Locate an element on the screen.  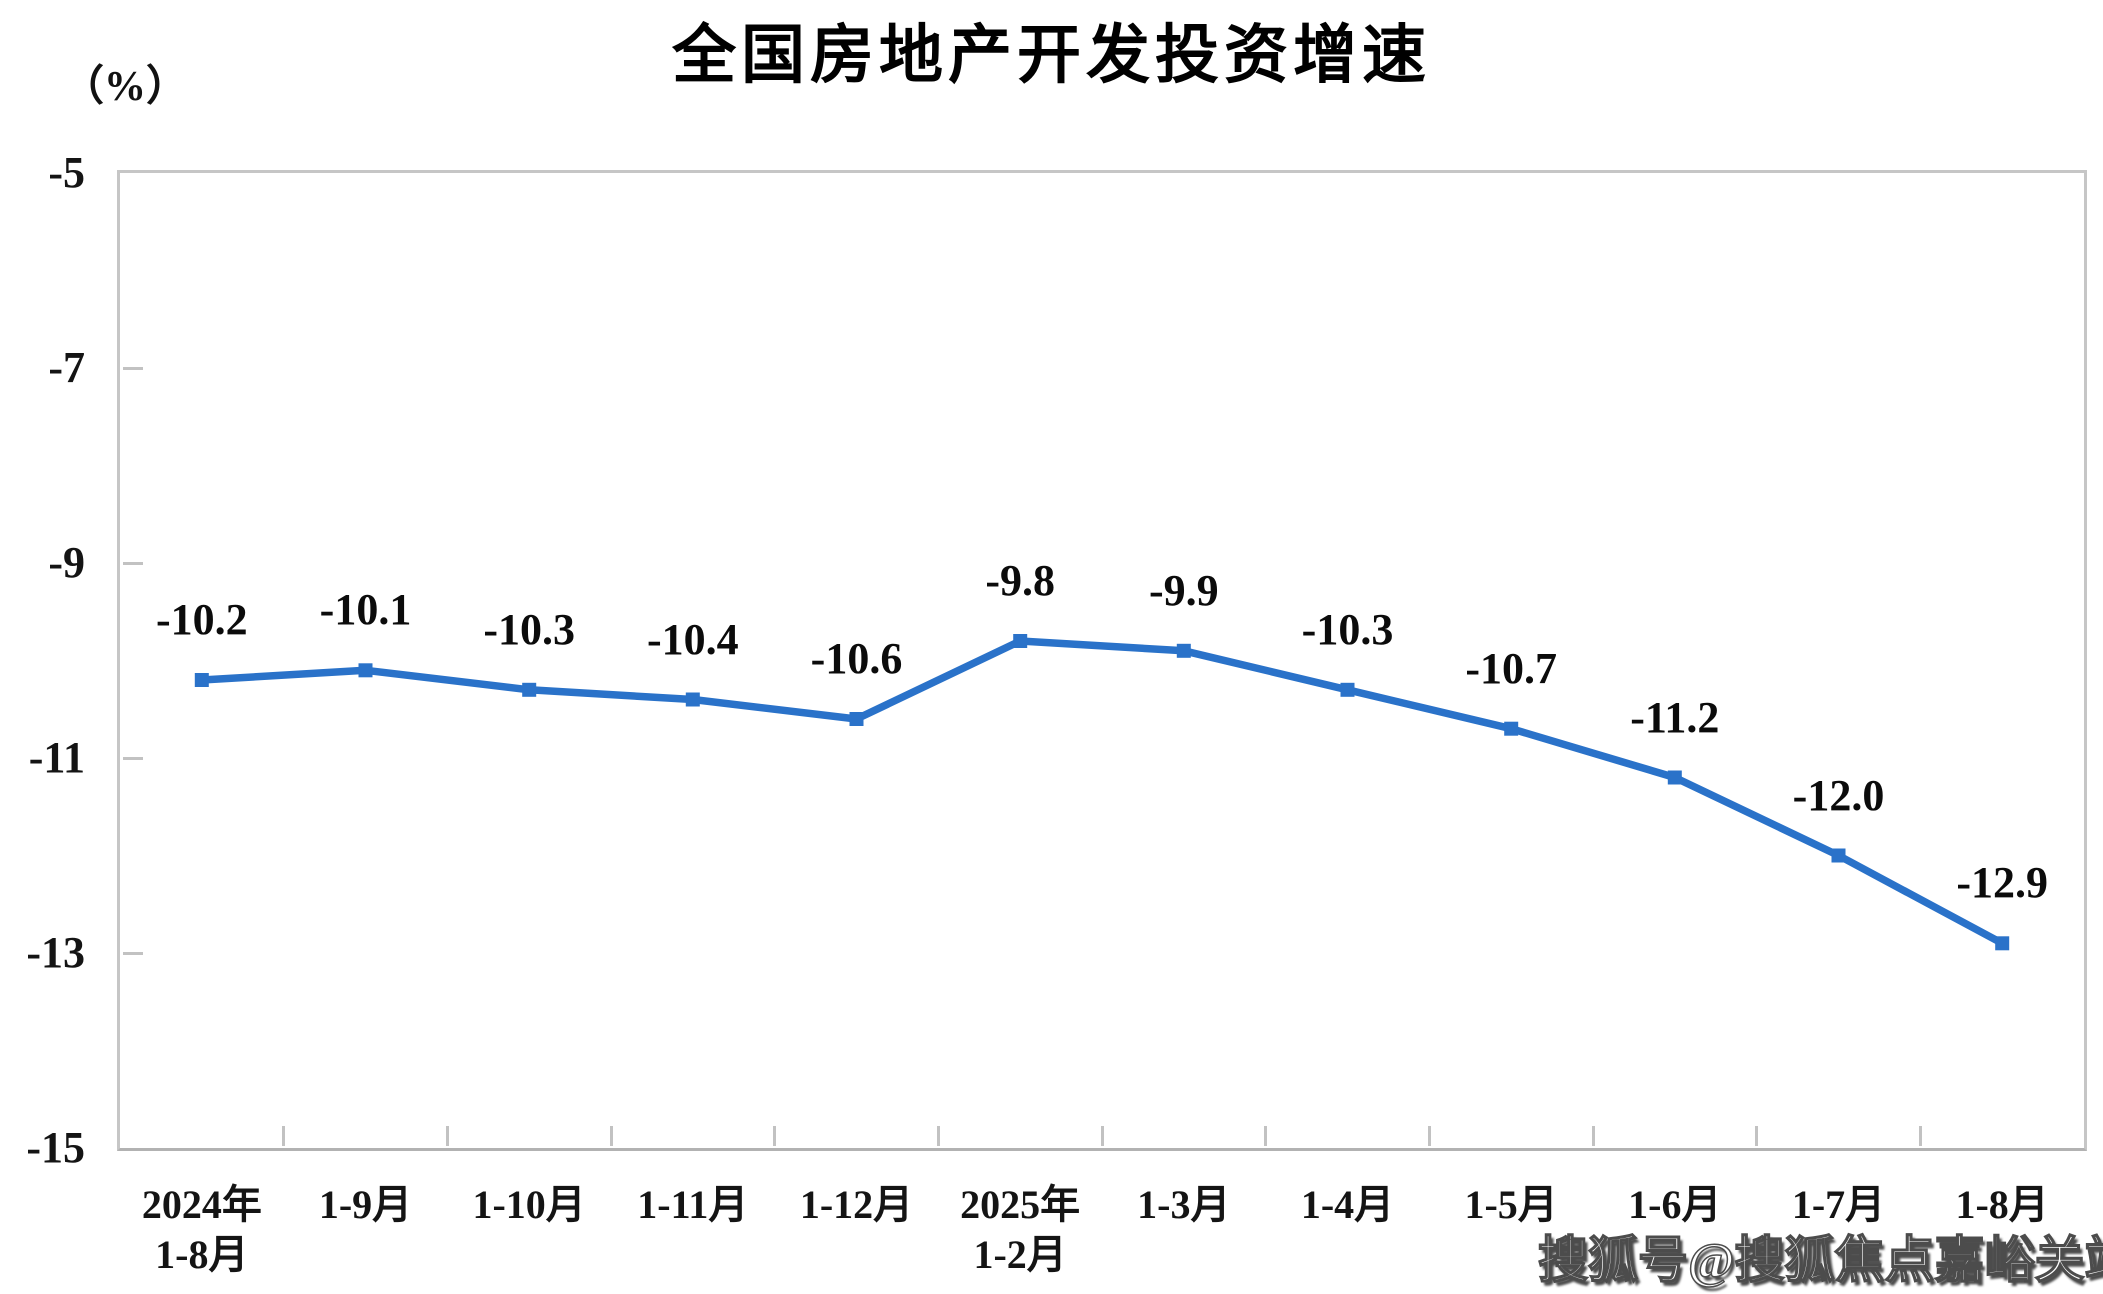
x-axis-tick-line: 1-12月 is located at coordinates (856, 1204).